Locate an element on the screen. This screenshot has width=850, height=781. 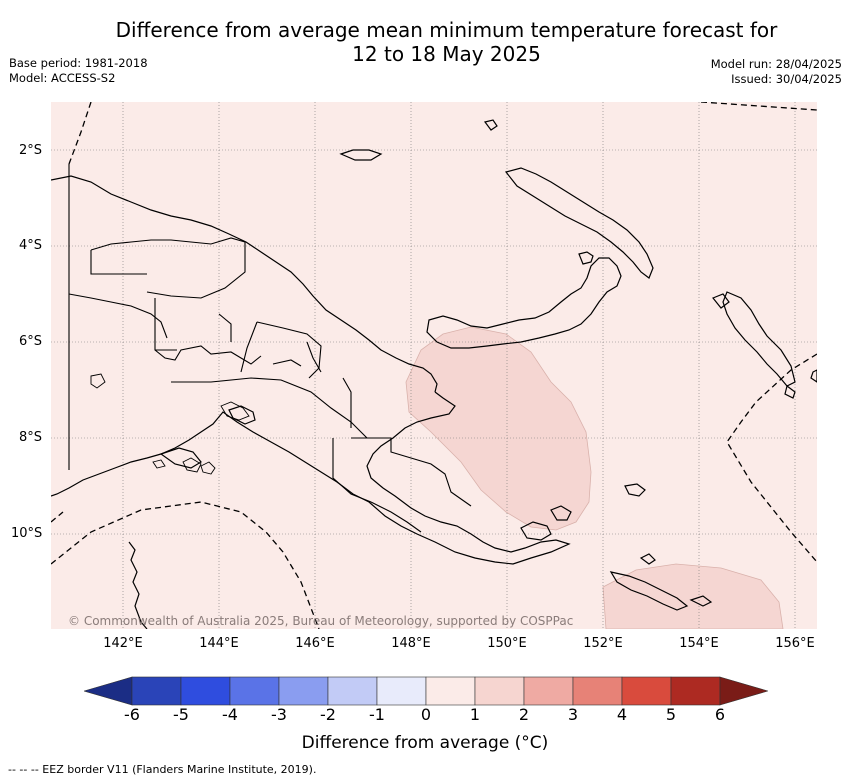
colorbar-tick: 2 is located at coordinates (524, 714).